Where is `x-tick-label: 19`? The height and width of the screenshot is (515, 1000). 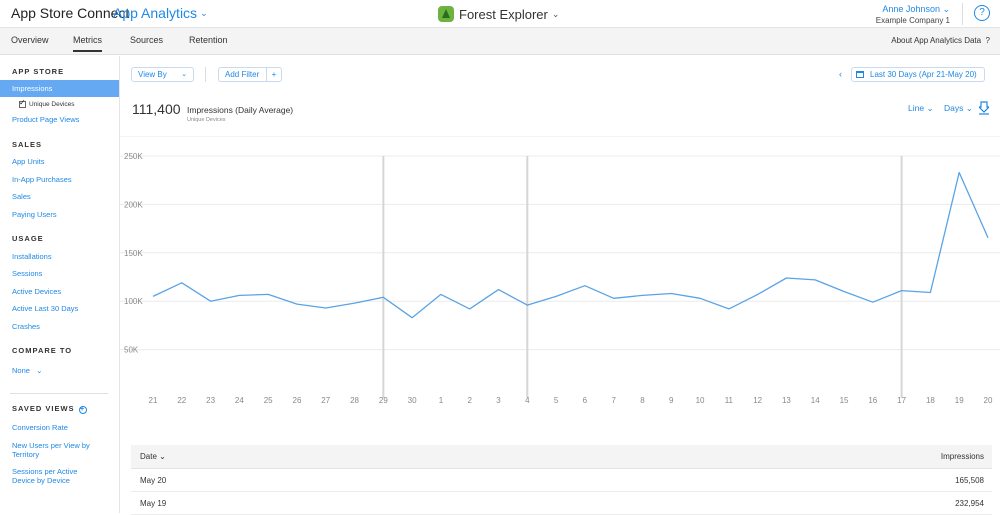 x-tick-label: 19 is located at coordinates (959, 400).